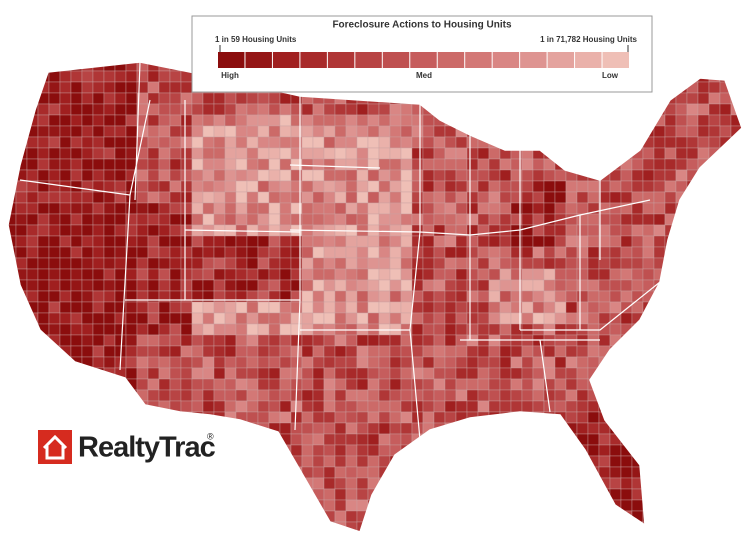 The height and width of the screenshot is (541, 748). I want to click on legend-swatch, so click(588, 60).